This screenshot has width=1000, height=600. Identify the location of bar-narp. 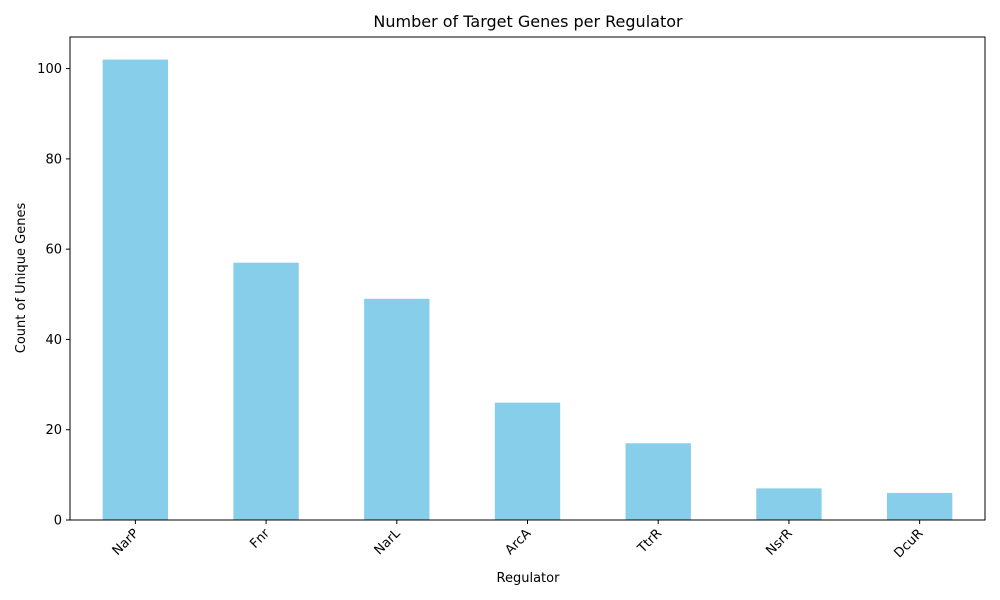
(135, 289).